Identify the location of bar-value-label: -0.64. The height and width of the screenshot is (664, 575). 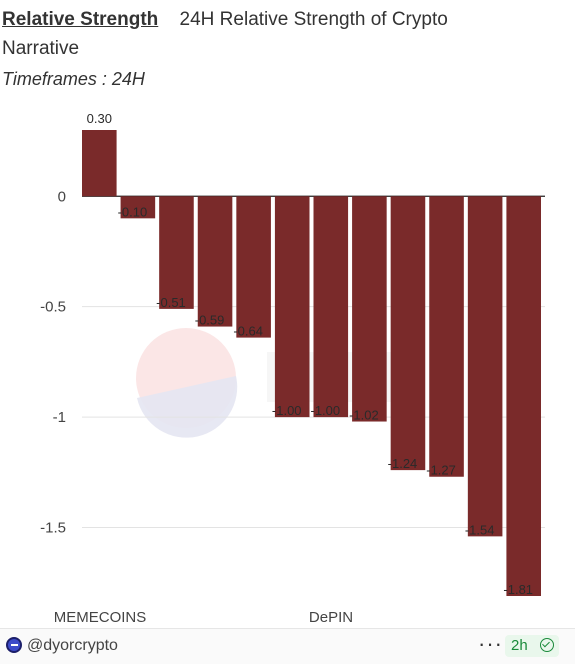
(248, 331).